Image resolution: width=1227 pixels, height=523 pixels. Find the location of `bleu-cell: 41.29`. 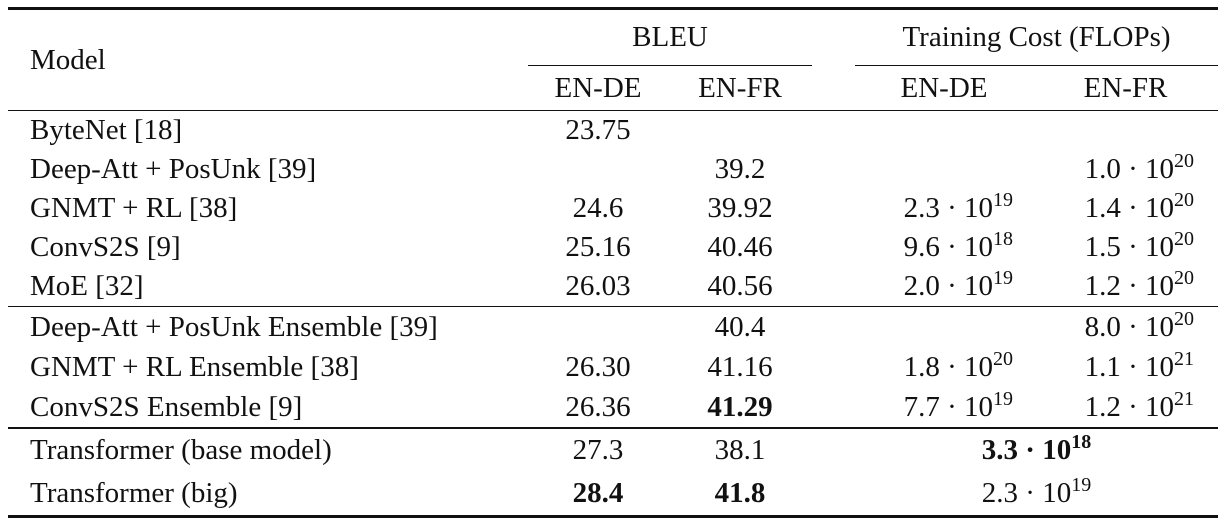

bleu-cell: 41.29 is located at coordinates (740, 407).